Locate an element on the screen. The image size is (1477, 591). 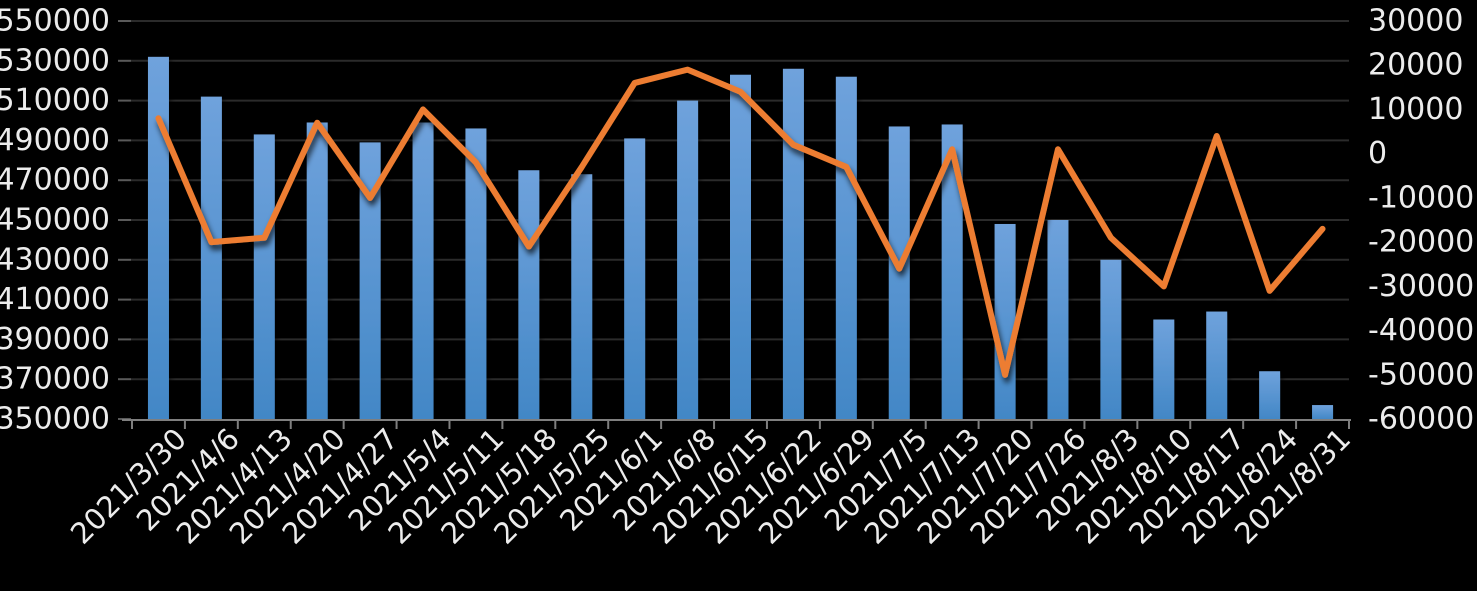
bar-2021/5/25 is located at coordinates (582, 296).